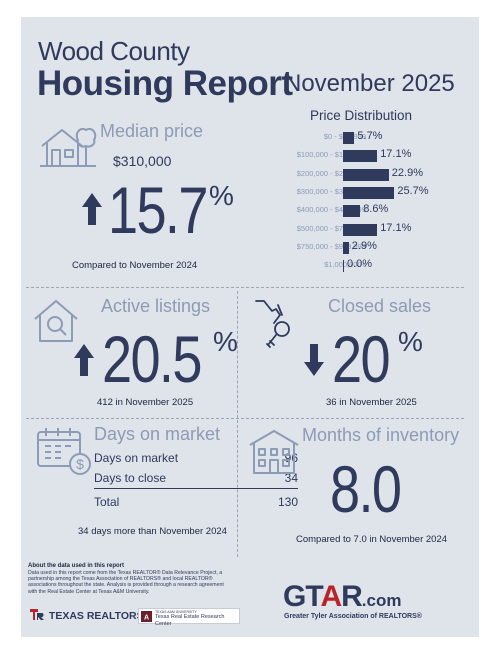 This screenshot has height=648, width=500. I want to click on row-label: Days on market, so click(136, 458).